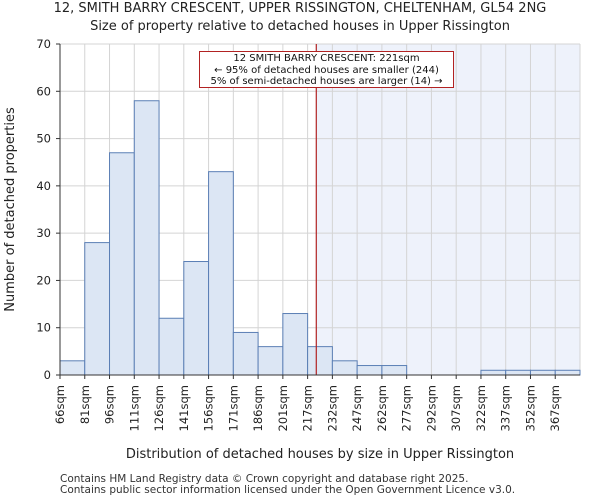  I want to click on x-tick-label-277sqm: 277sqm, so click(407, 408).